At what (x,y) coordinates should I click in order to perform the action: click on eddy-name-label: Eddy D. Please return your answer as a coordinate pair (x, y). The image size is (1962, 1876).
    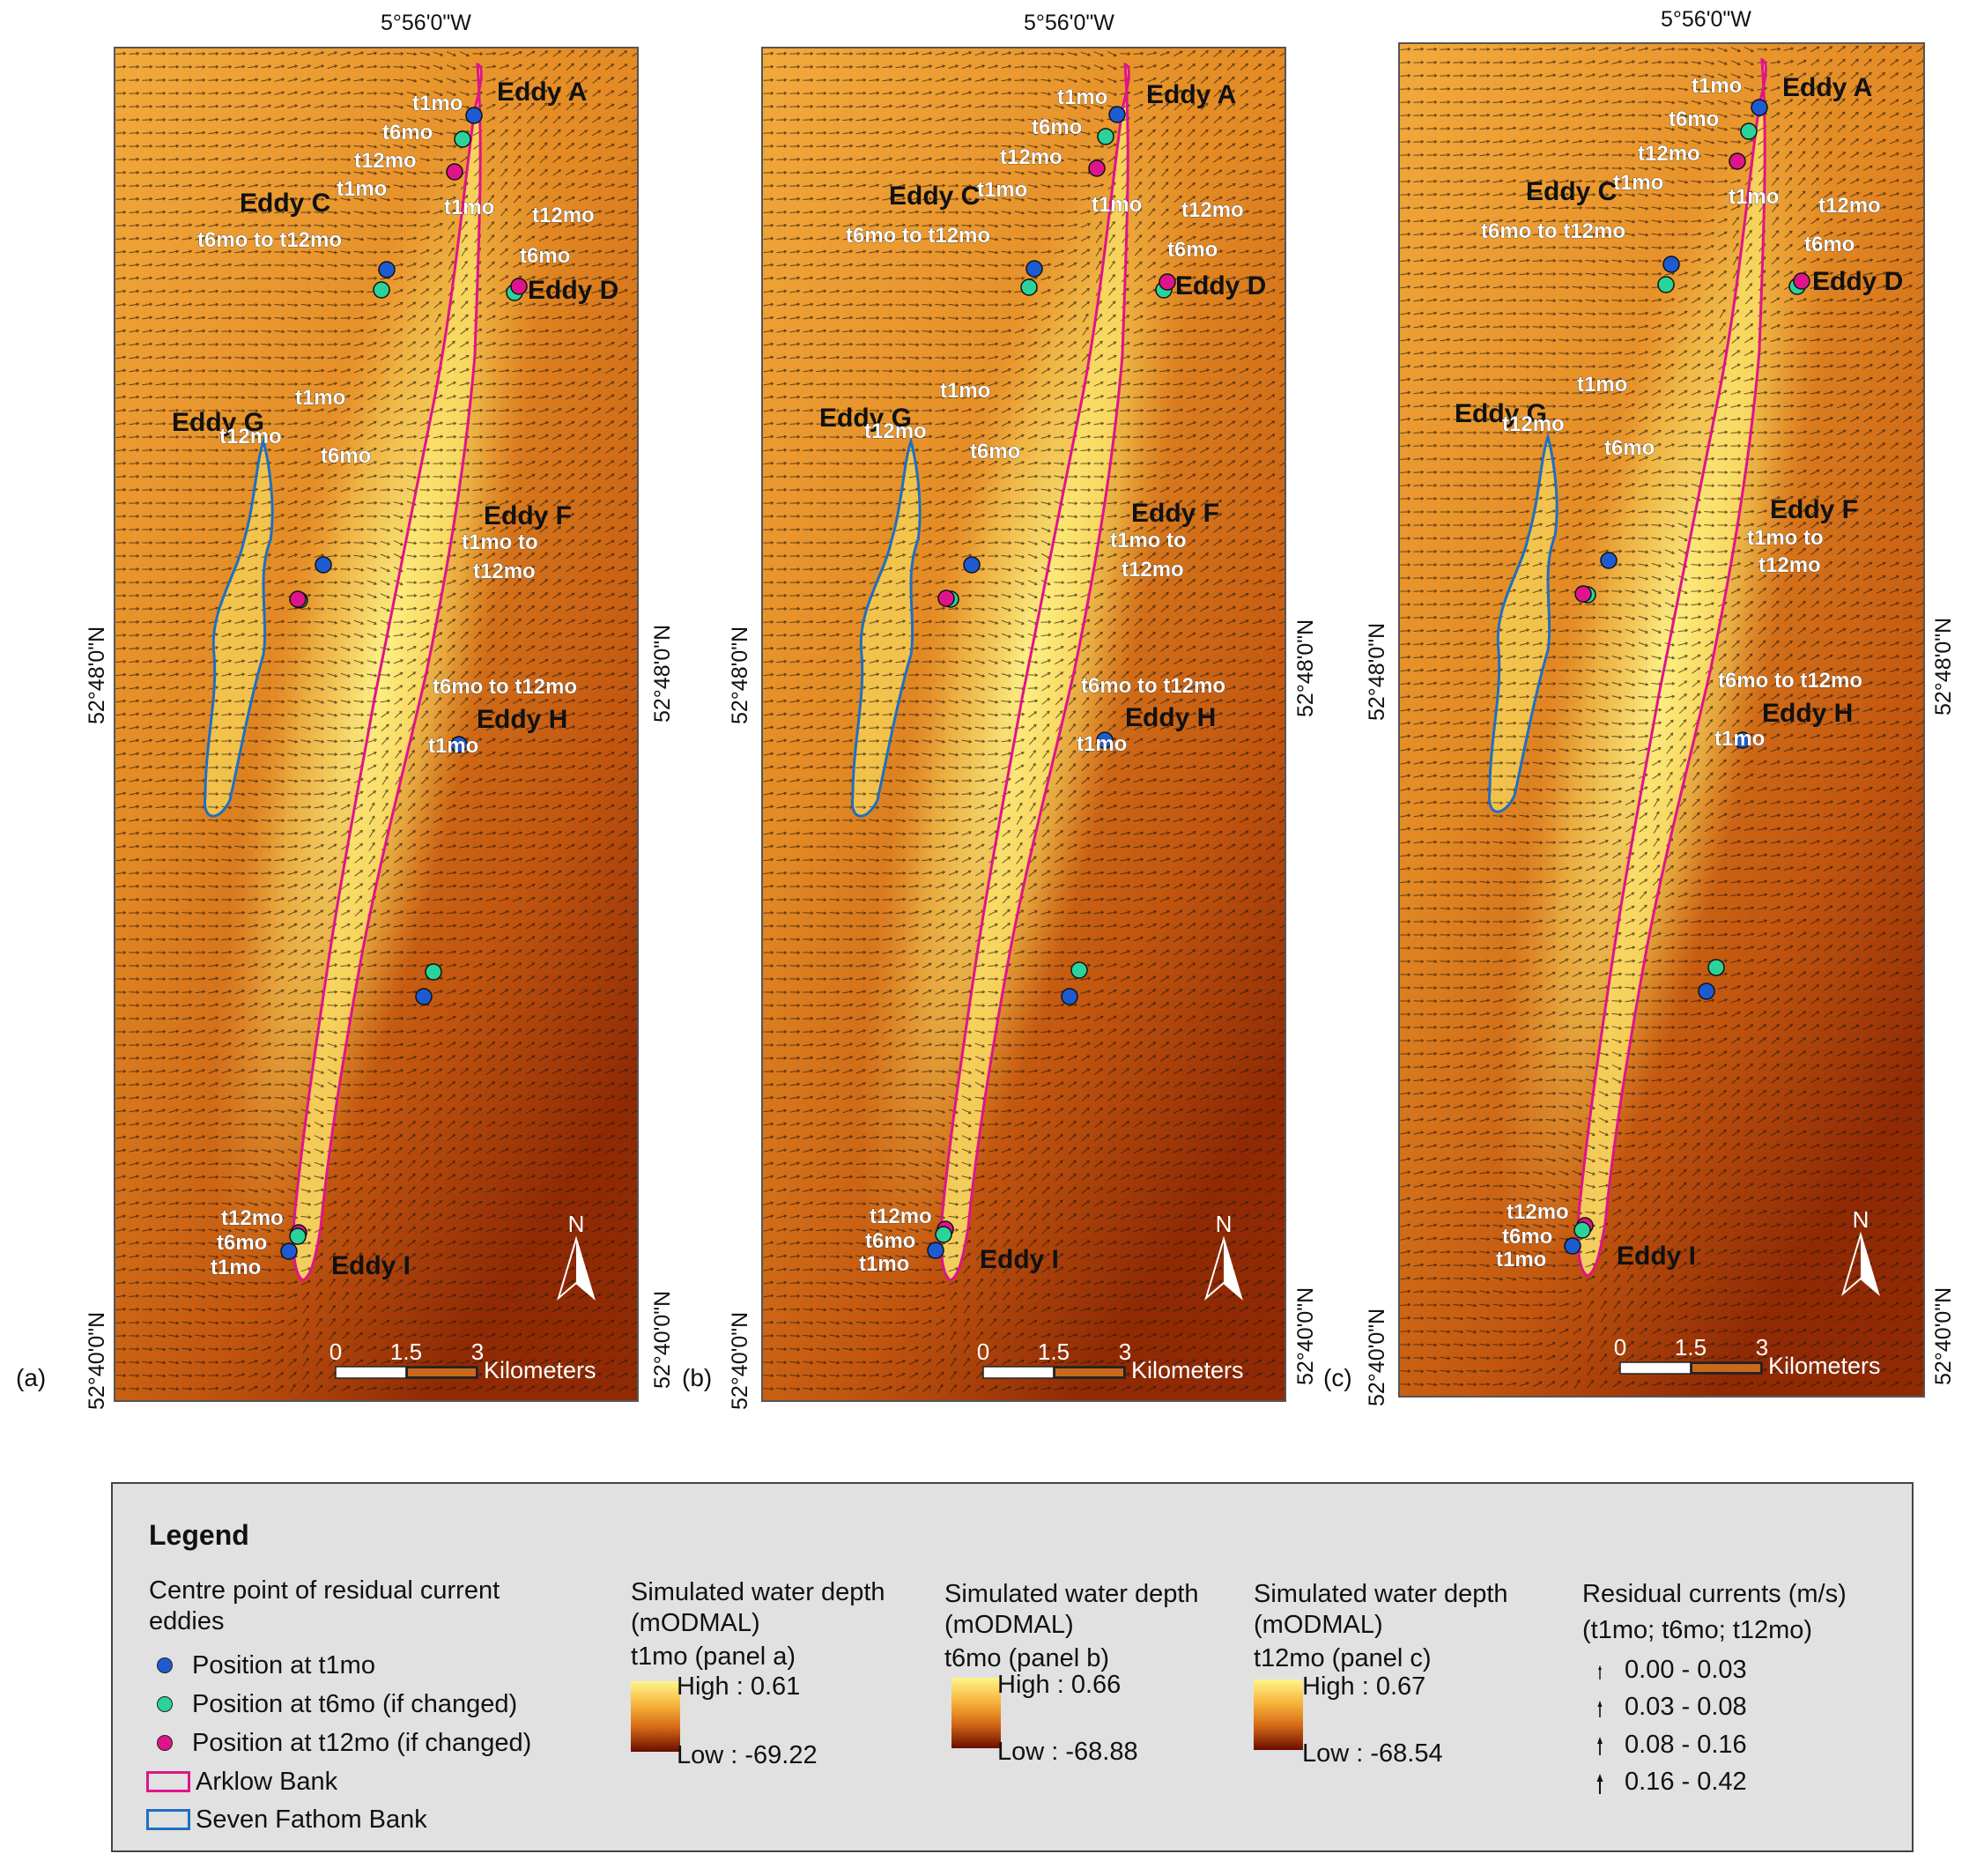
    Looking at the image, I should click on (573, 290).